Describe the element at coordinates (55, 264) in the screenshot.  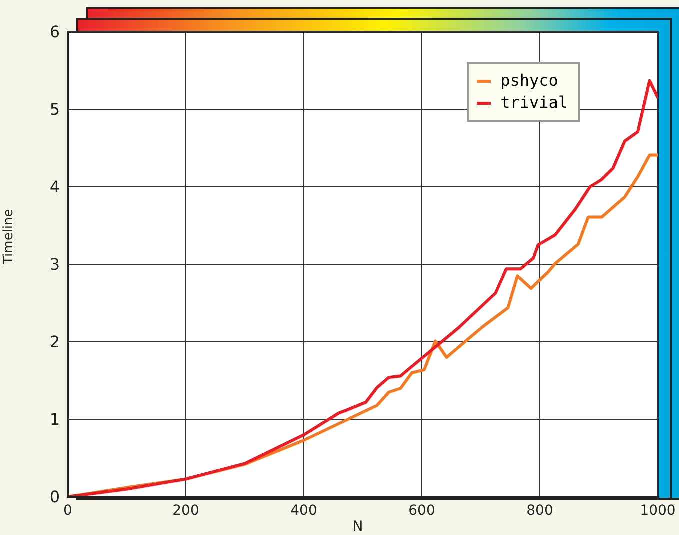
I see `y-tick-label: 3` at that location.